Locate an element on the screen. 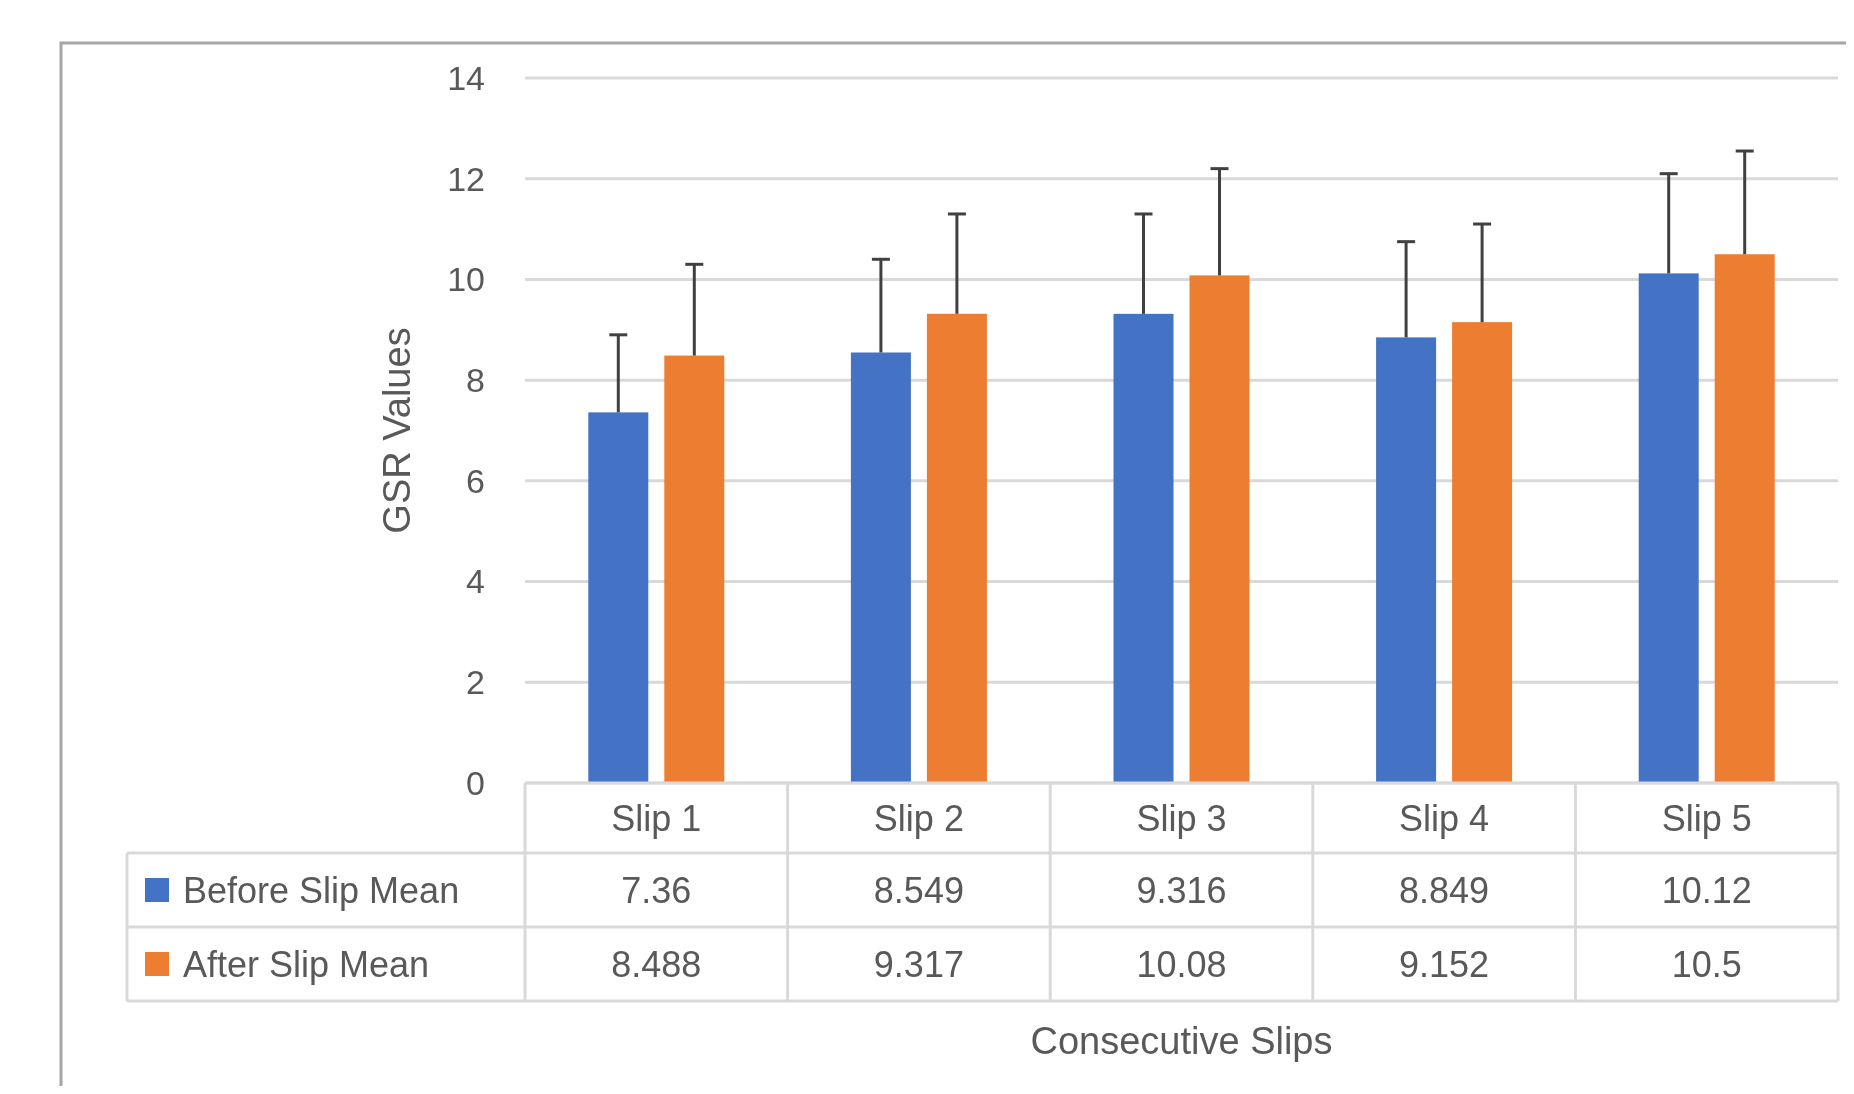 This screenshot has height=1094, width=1854. data-label: 9.152 is located at coordinates (1444, 964).